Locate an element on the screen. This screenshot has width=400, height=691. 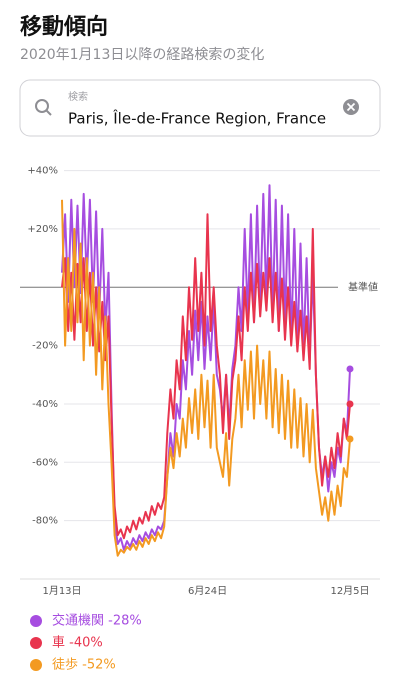
search-icon is located at coordinates (42, 106).